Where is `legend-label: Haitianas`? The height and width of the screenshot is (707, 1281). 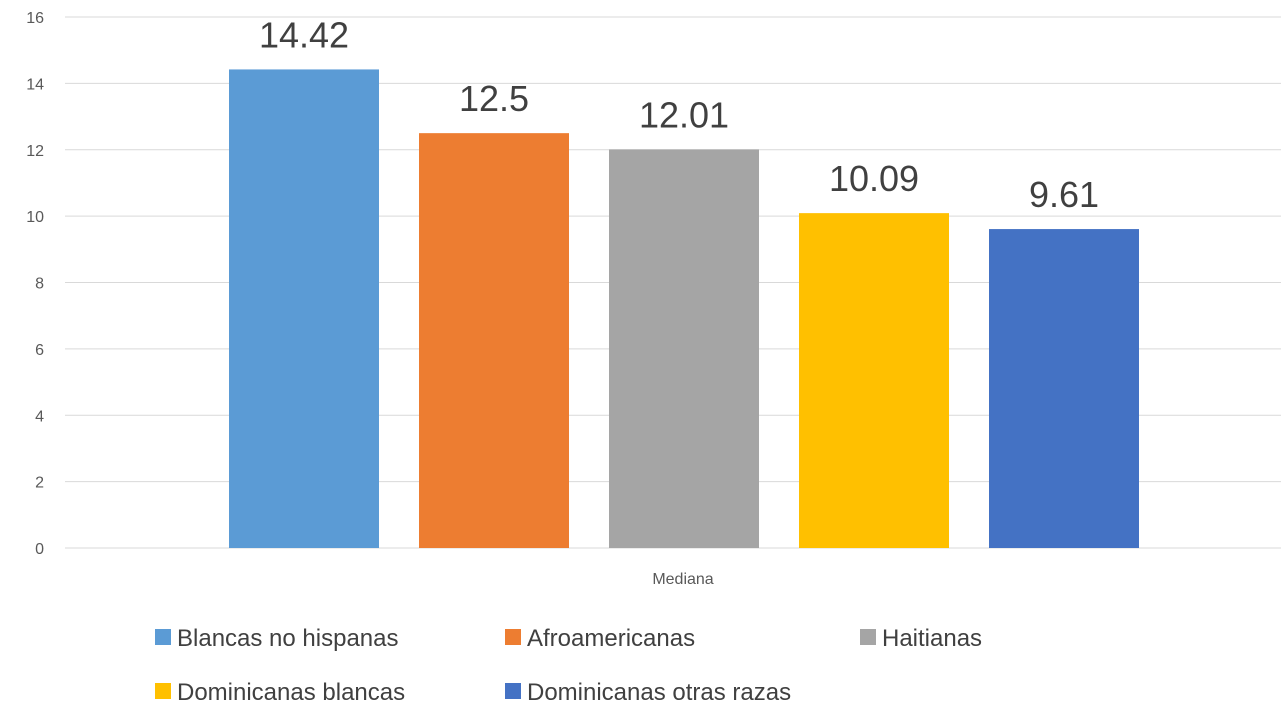
legend-label: Haitianas is located at coordinates (932, 638).